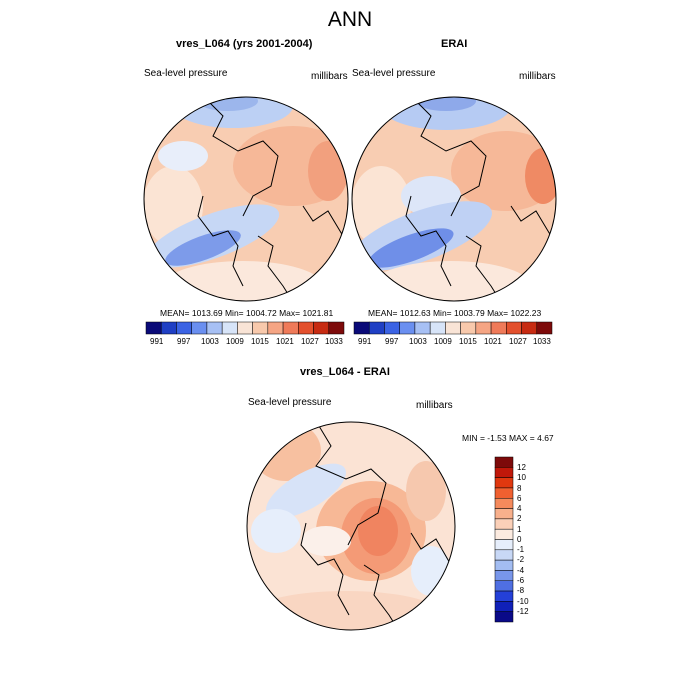 The height and width of the screenshot is (700, 700). I want to click on colorbar-diff-tick: -1, so click(521, 549).